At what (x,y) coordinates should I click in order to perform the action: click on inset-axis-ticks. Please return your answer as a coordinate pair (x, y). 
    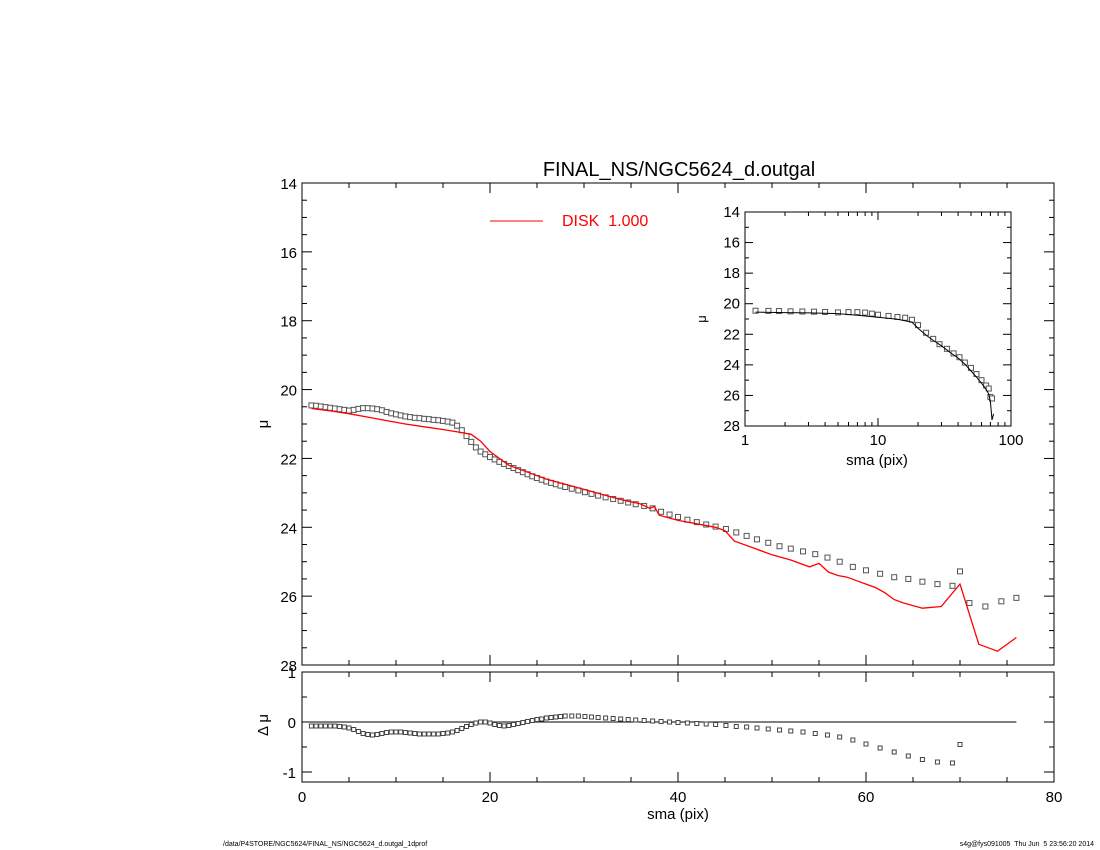
    Looking at the image, I should click on (878, 319).